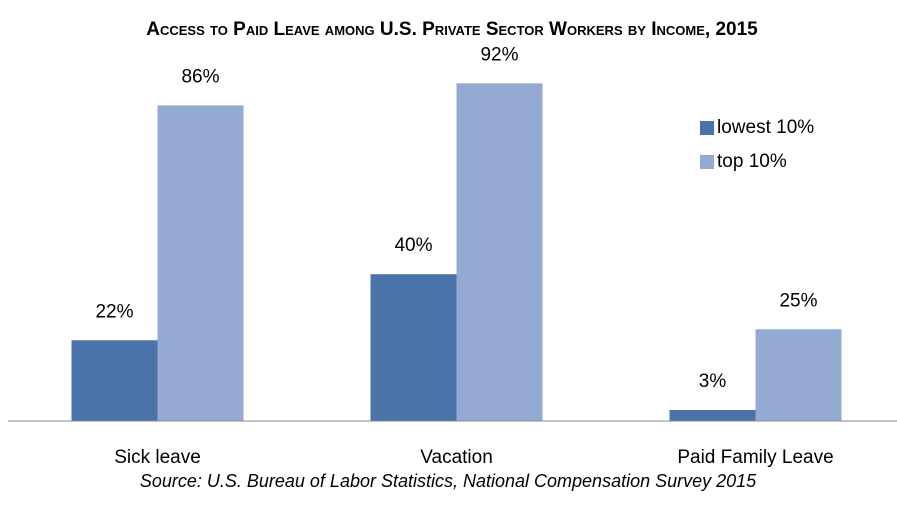  I want to click on value-label: 3%, so click(713, 381).